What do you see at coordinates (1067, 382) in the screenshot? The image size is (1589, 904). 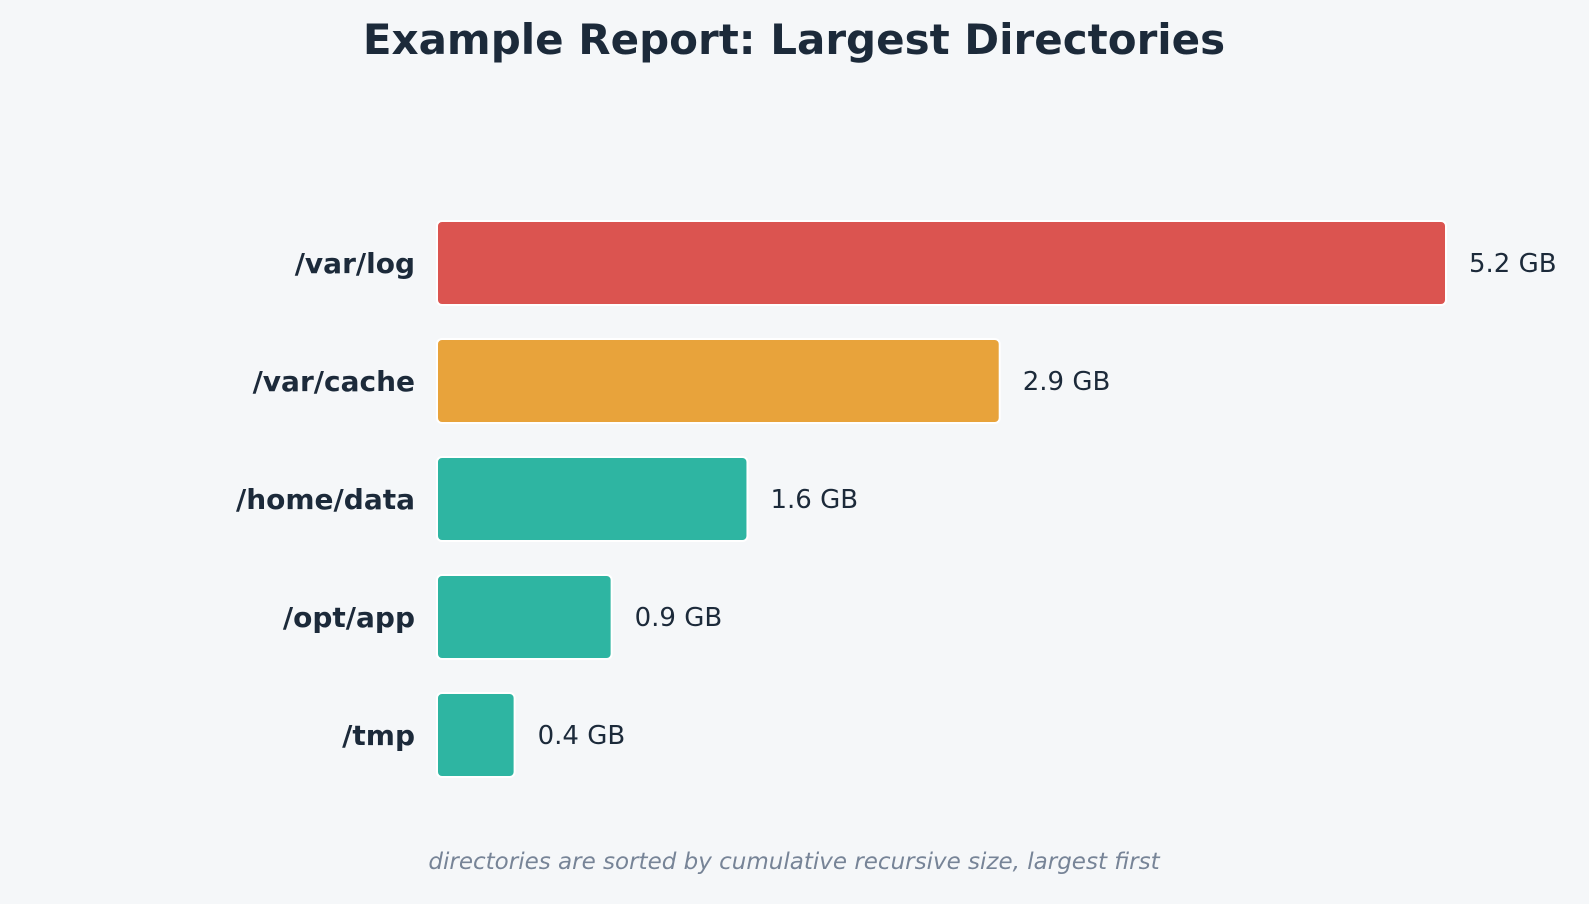 I see `value-label: 2.9 GB` at bounding box center [1067, 382].